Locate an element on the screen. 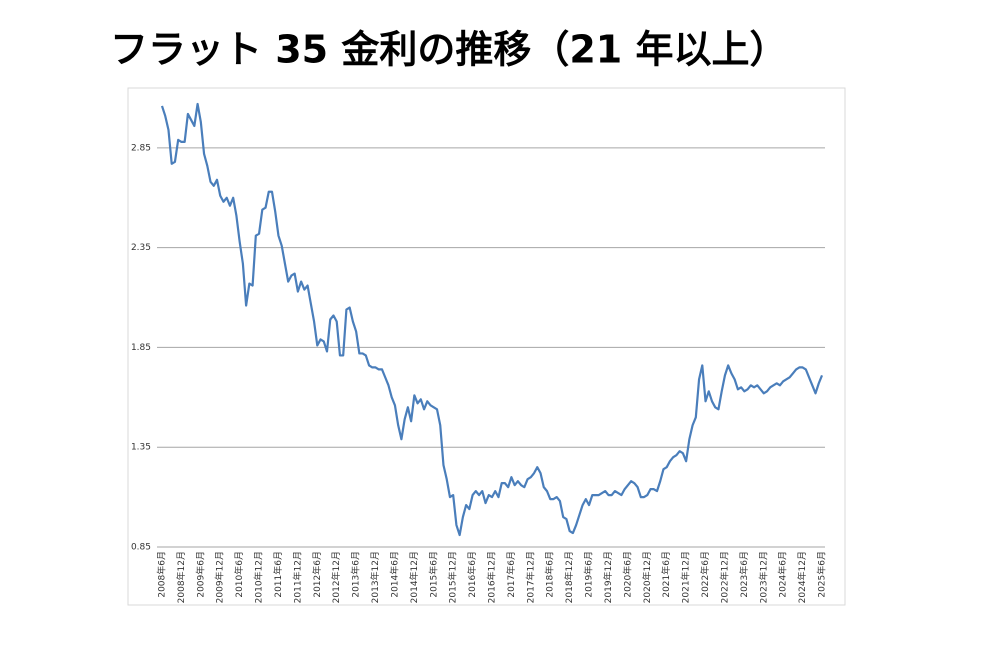 The width and height of the screenshot is (1000, 656). x-tick-label: 2009年12月 is located at coordinates (220, 577).